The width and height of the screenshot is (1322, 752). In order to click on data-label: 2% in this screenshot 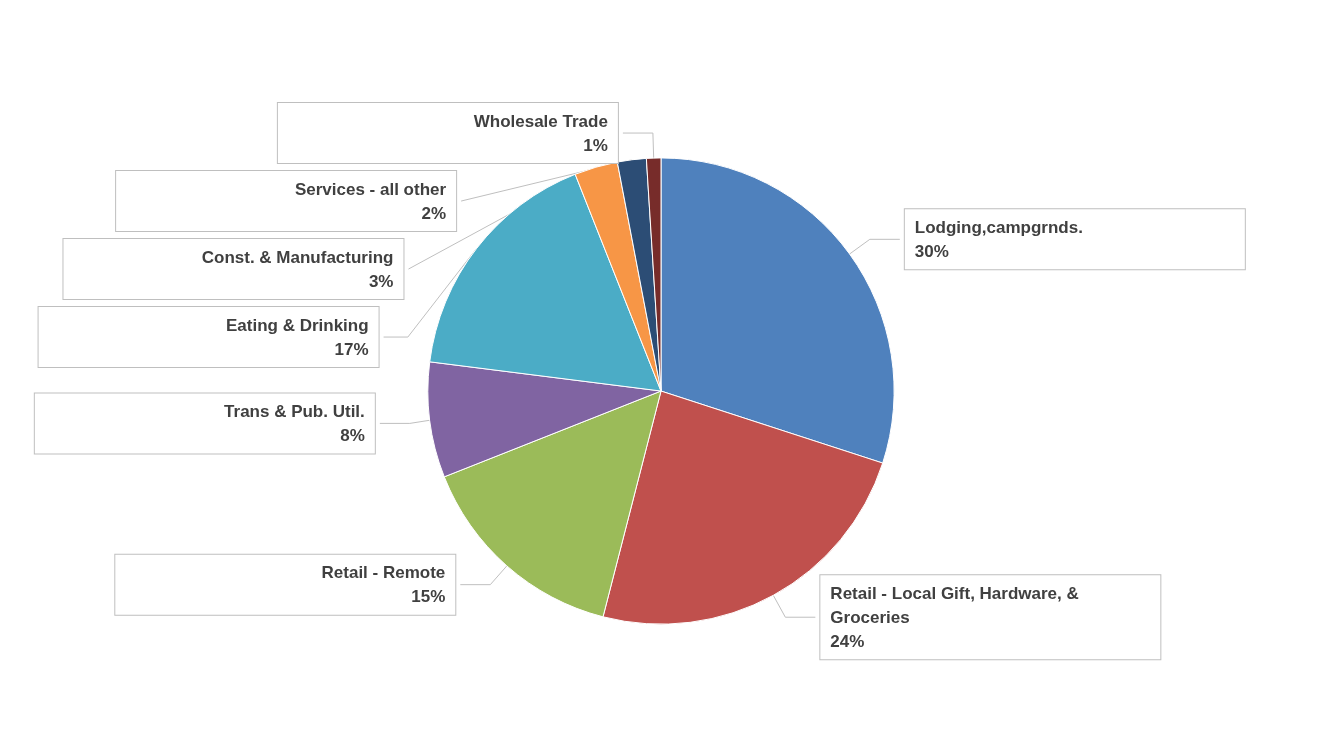, I will do `click(434, 213)`.